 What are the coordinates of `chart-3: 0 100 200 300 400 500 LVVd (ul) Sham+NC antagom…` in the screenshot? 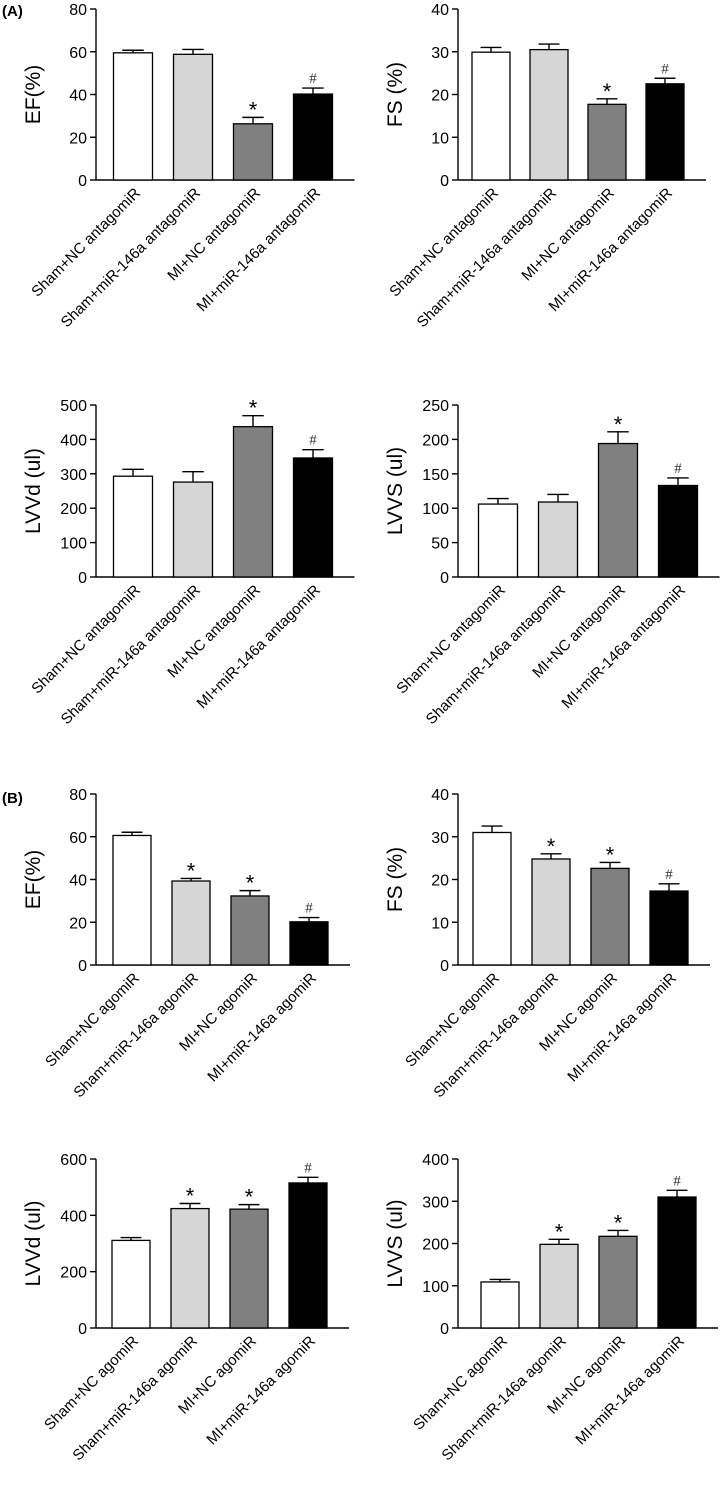 It's located at (188, 562).